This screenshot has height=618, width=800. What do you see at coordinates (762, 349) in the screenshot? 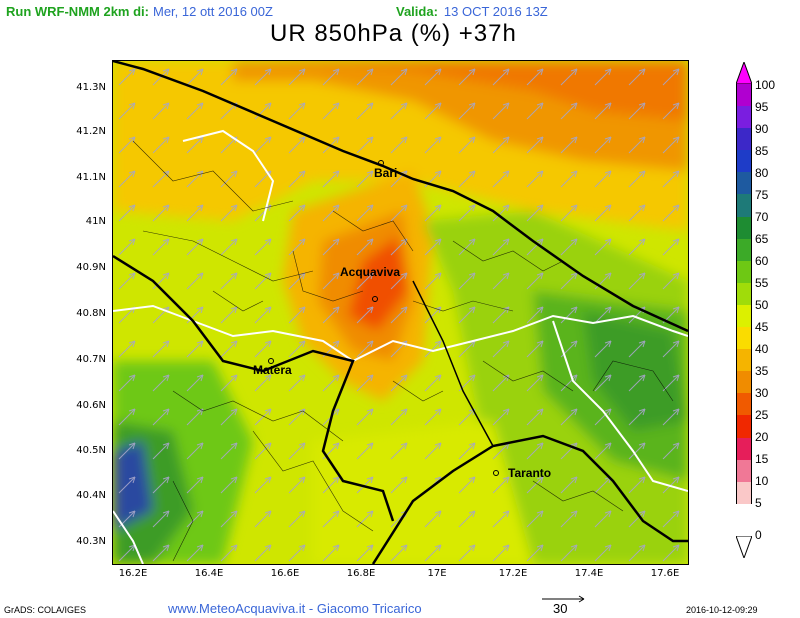
I see `legend-label: 40` at bounding box center [762, 349].